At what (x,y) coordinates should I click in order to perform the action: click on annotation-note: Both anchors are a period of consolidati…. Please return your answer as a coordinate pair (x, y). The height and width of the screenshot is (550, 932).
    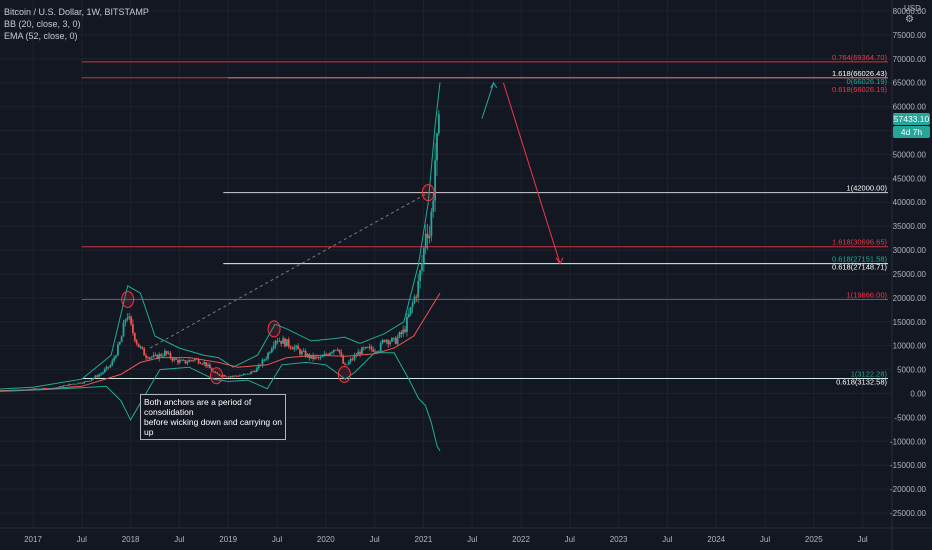
    Looking at the image, I should click on (213, 417).